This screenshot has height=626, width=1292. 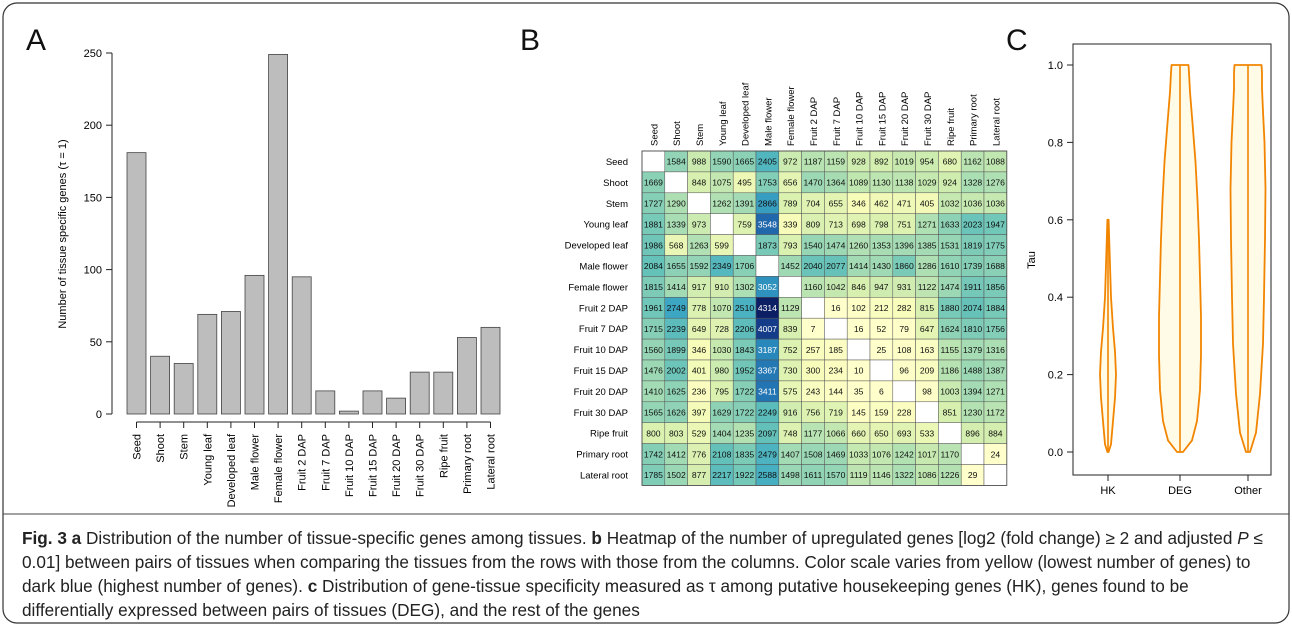 What do you see at coordinates (926, 183) in the screenshot?
I see `heatmap-cell-value: 1029` at bounding box center [926, 183].